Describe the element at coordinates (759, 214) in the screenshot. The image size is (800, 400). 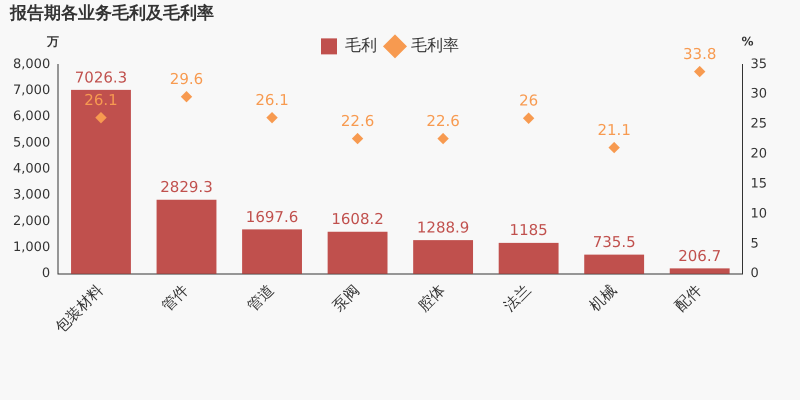
I see `y2-tick-label: 10` at that location.